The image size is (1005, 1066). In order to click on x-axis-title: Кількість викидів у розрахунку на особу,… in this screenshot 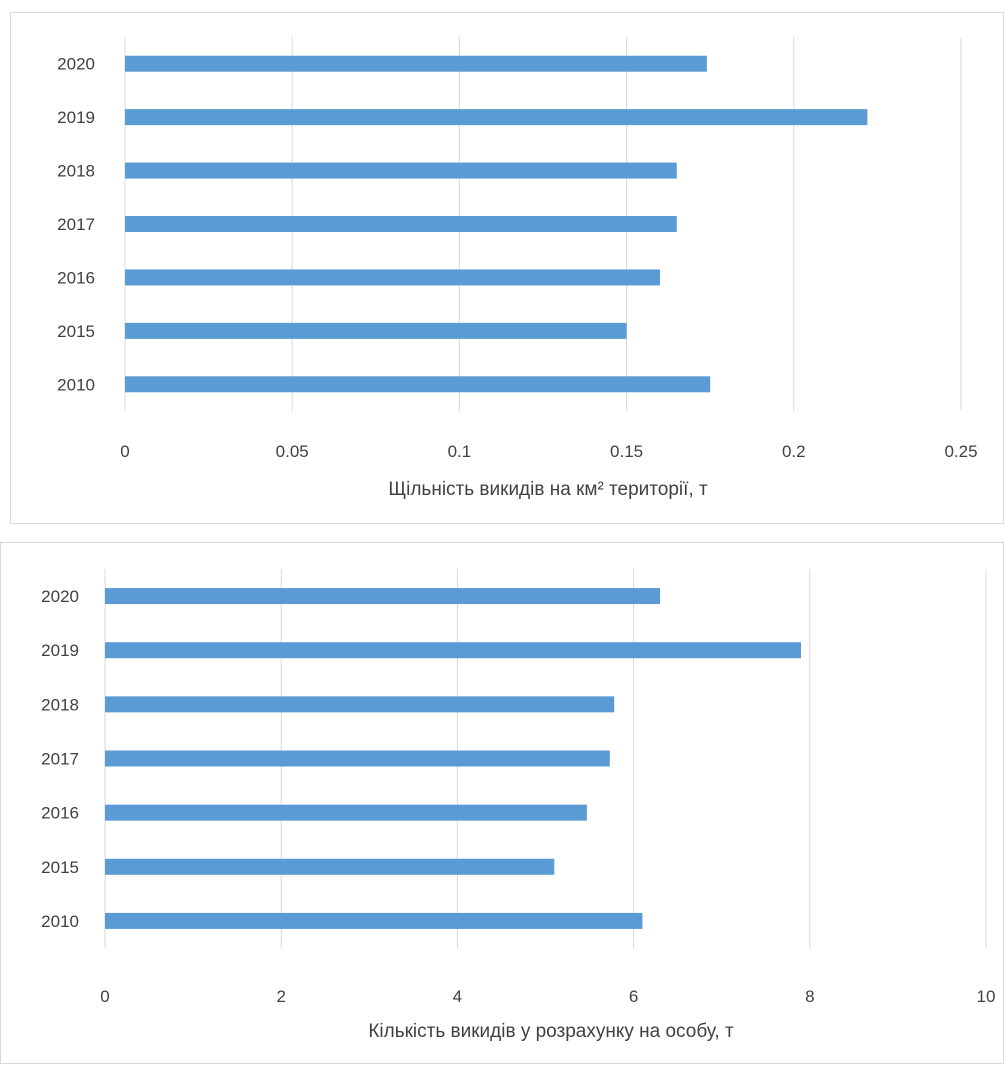, I will do `click(551, 1031)`.